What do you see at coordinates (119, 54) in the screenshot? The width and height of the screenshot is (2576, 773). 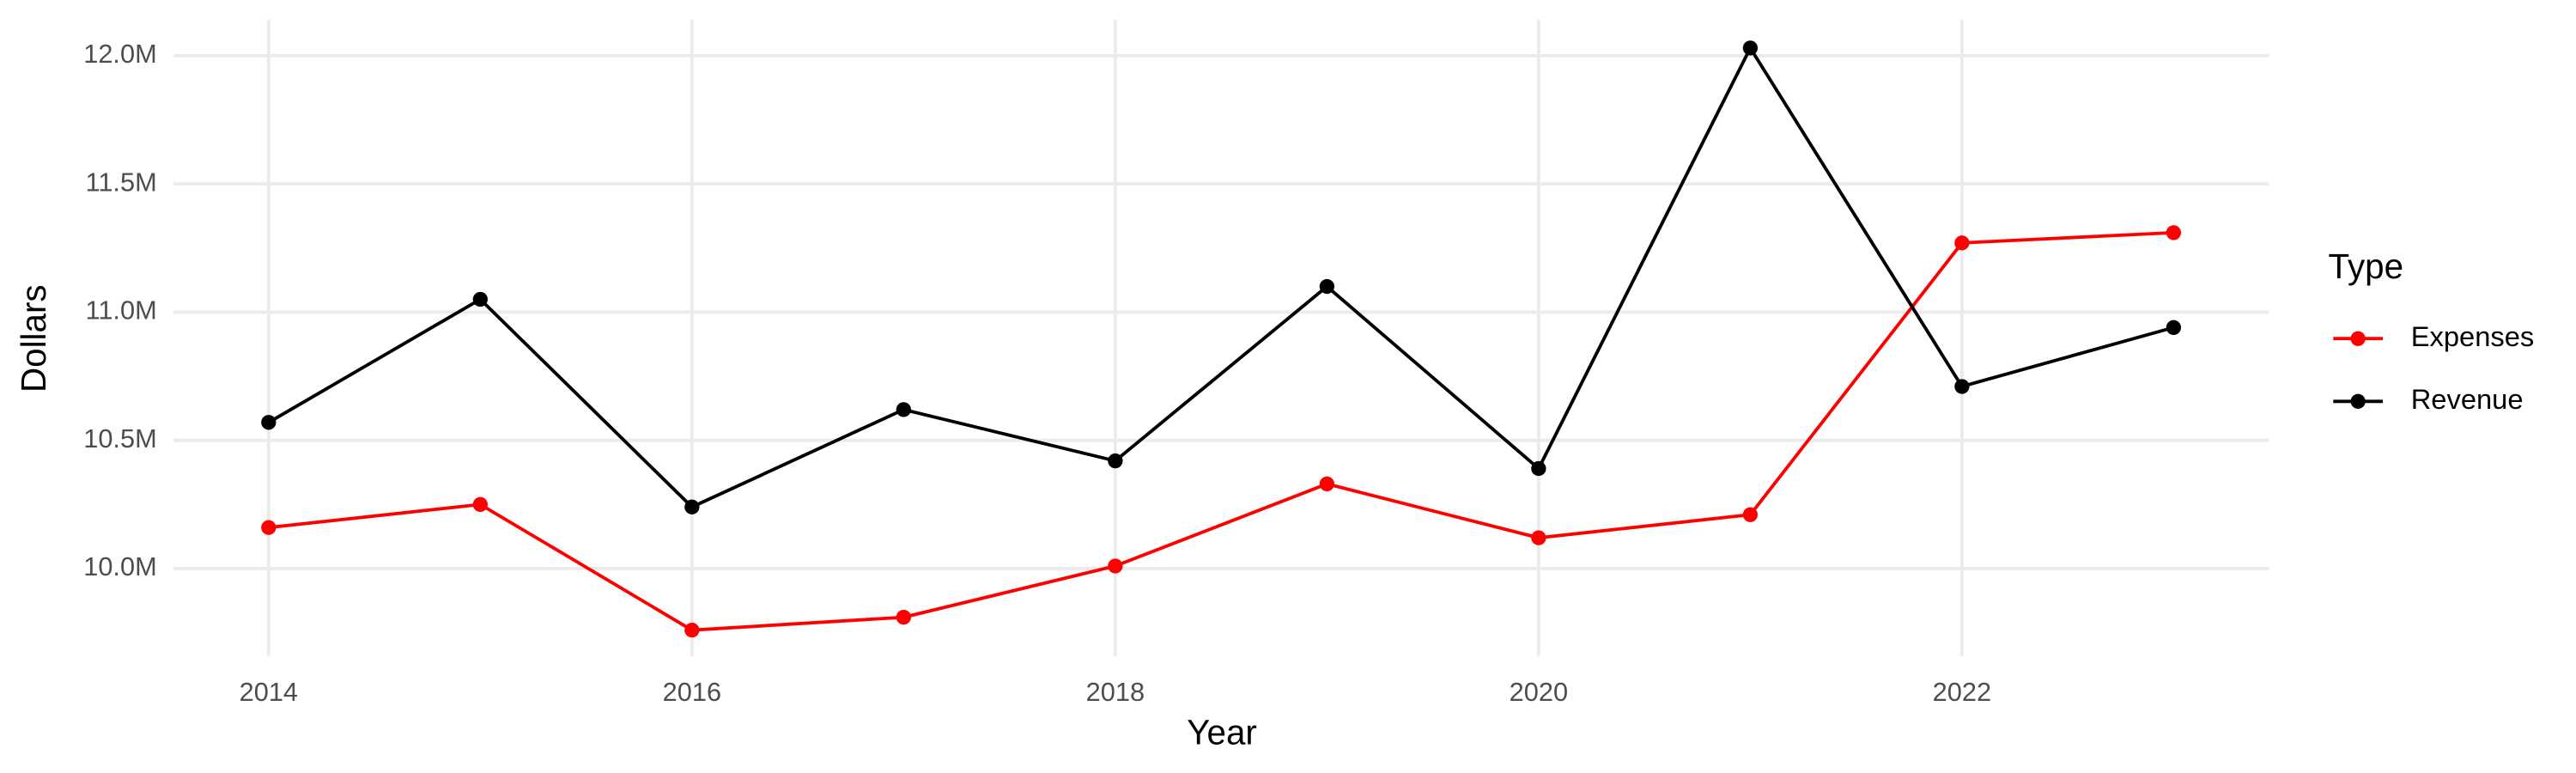 I see `y-tick-label: 12.0M` at bounding box center [119, 54].